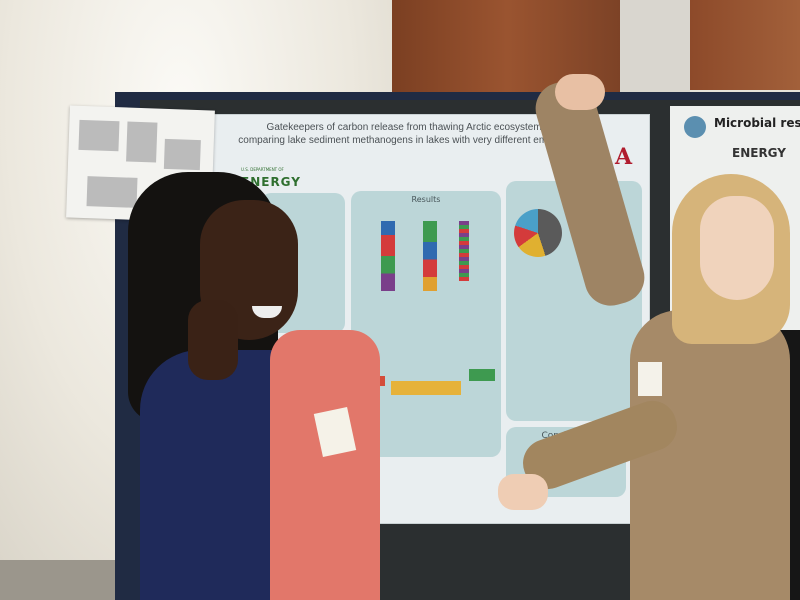 This screenshot has width=800, height=600. I want to click on right-poster-title: Microbial respo, so click(757, 123).